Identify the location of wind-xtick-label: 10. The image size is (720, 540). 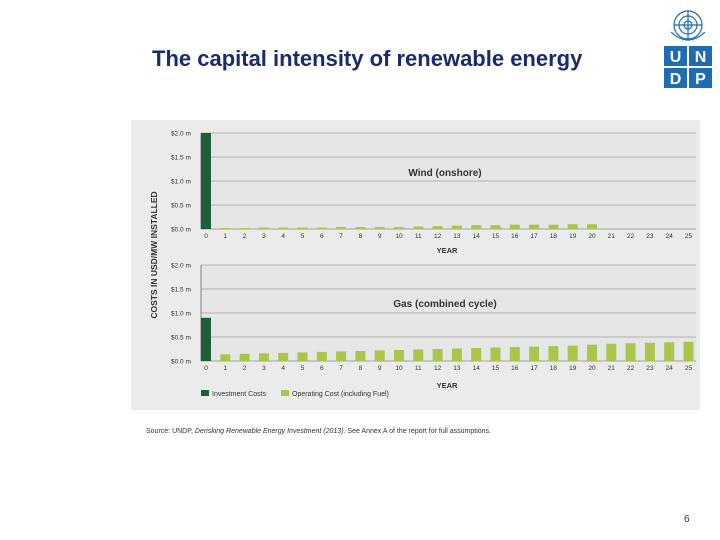
(399, 236).